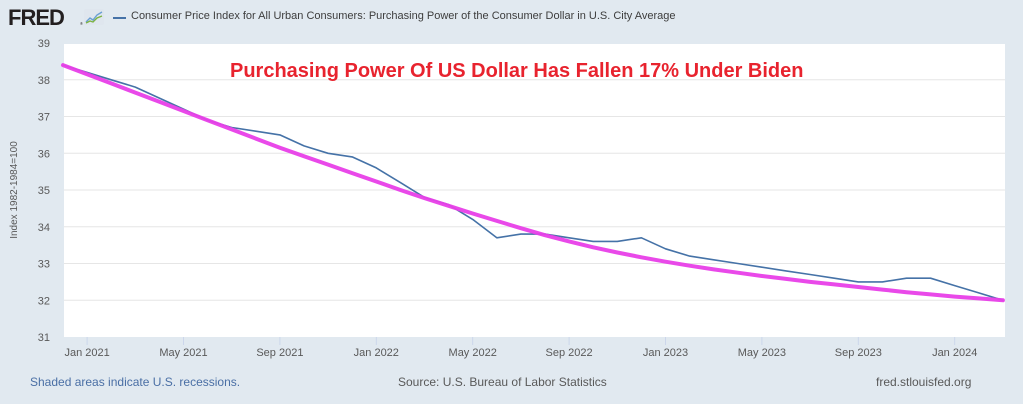 This screenshot has height=404, width=1023. I want to click on y-tick-label: 31, so click(44, 338).